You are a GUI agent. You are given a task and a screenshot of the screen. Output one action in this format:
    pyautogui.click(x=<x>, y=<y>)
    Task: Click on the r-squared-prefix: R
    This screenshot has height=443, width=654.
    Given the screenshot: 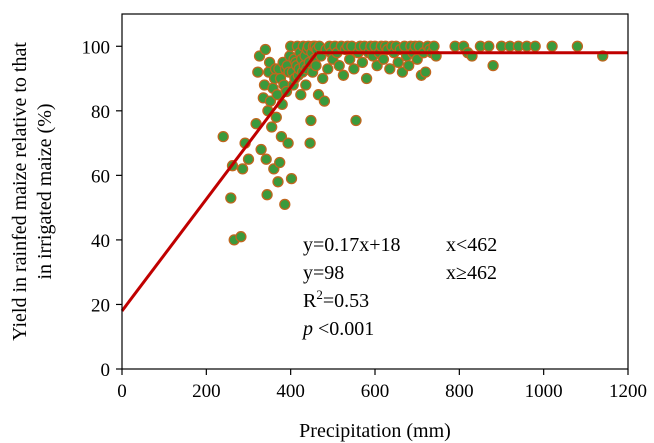 What is the action you would take?
    pyautogui.click(x=310, y=301)
    